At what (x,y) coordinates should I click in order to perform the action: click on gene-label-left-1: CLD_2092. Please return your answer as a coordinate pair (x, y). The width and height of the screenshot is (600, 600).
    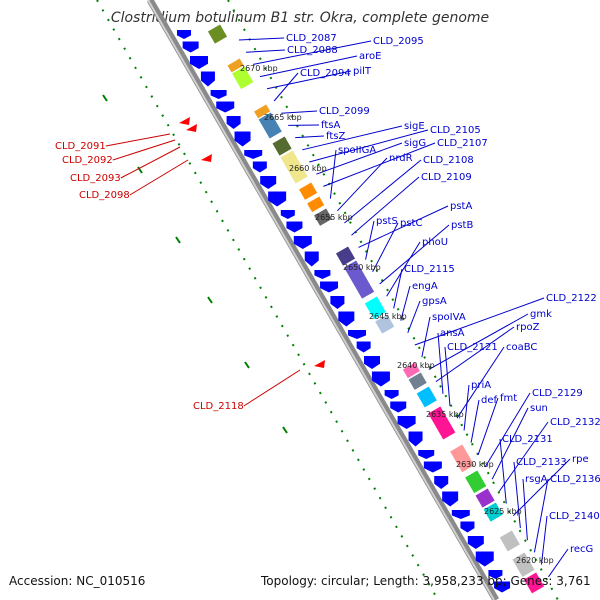
    Looking at the image, I should click on (87, 160).